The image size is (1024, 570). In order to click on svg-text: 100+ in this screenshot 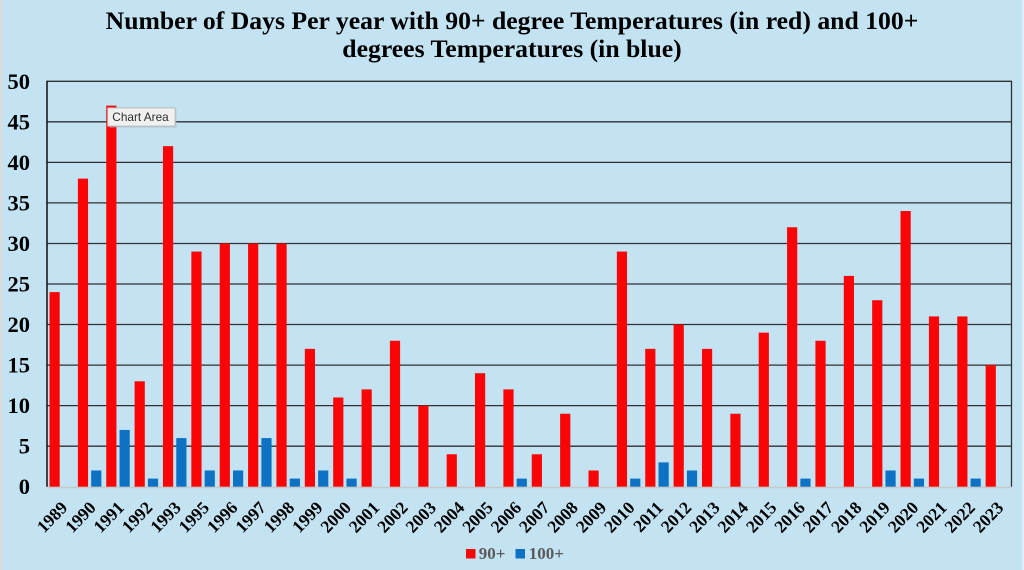, I will do `click(546, 553)`.